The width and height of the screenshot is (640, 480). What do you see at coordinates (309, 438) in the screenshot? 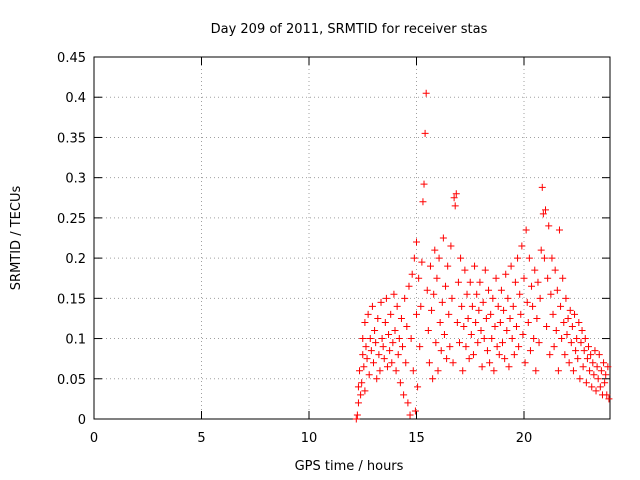
I see `x-tick-label: 10` at bounding box center [309, 438].